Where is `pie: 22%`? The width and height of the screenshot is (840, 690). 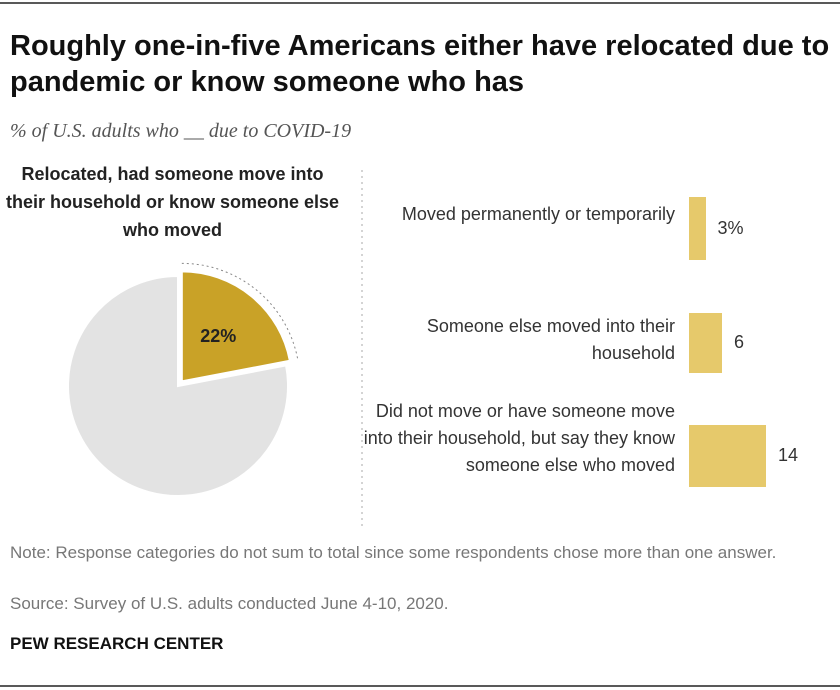 pie: 22% is located at coordinates (183, 379).